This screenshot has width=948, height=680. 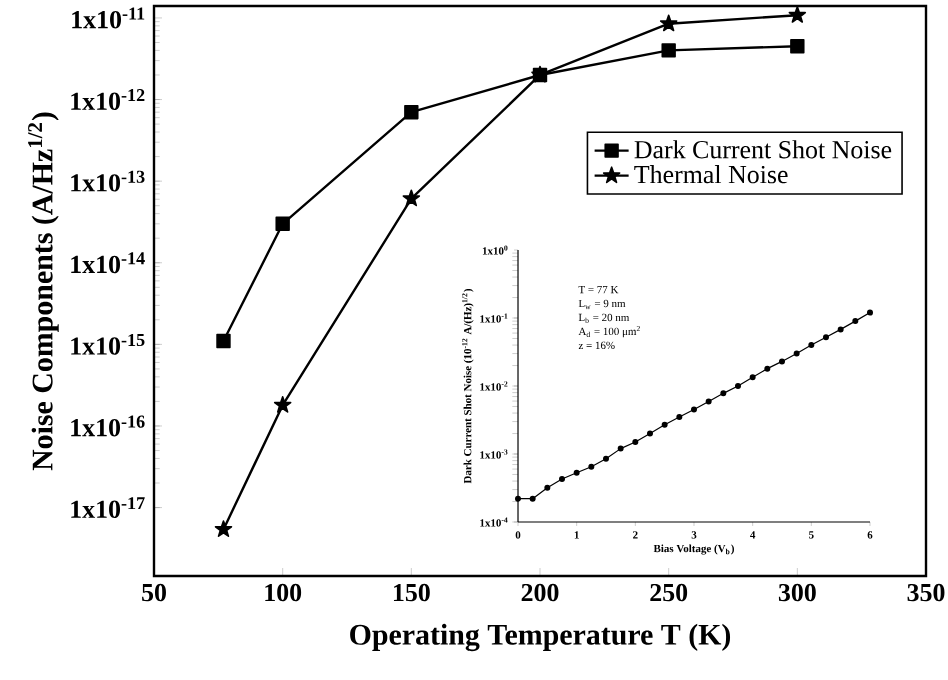 I want to click on x-tick-label: 200, so click(x=540, y=592).